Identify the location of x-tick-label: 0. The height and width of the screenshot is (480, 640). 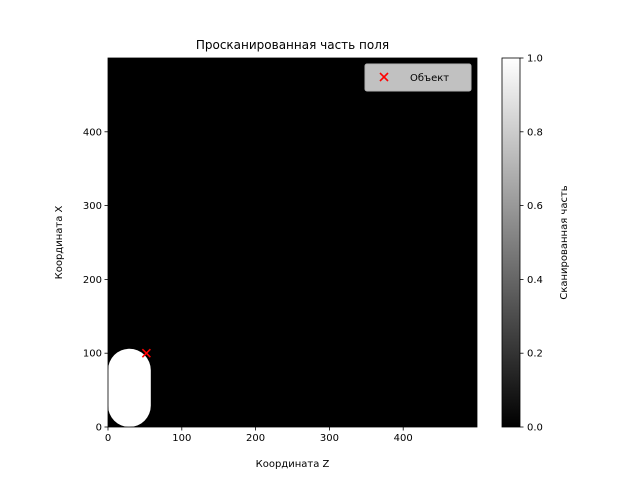
(108, 438).